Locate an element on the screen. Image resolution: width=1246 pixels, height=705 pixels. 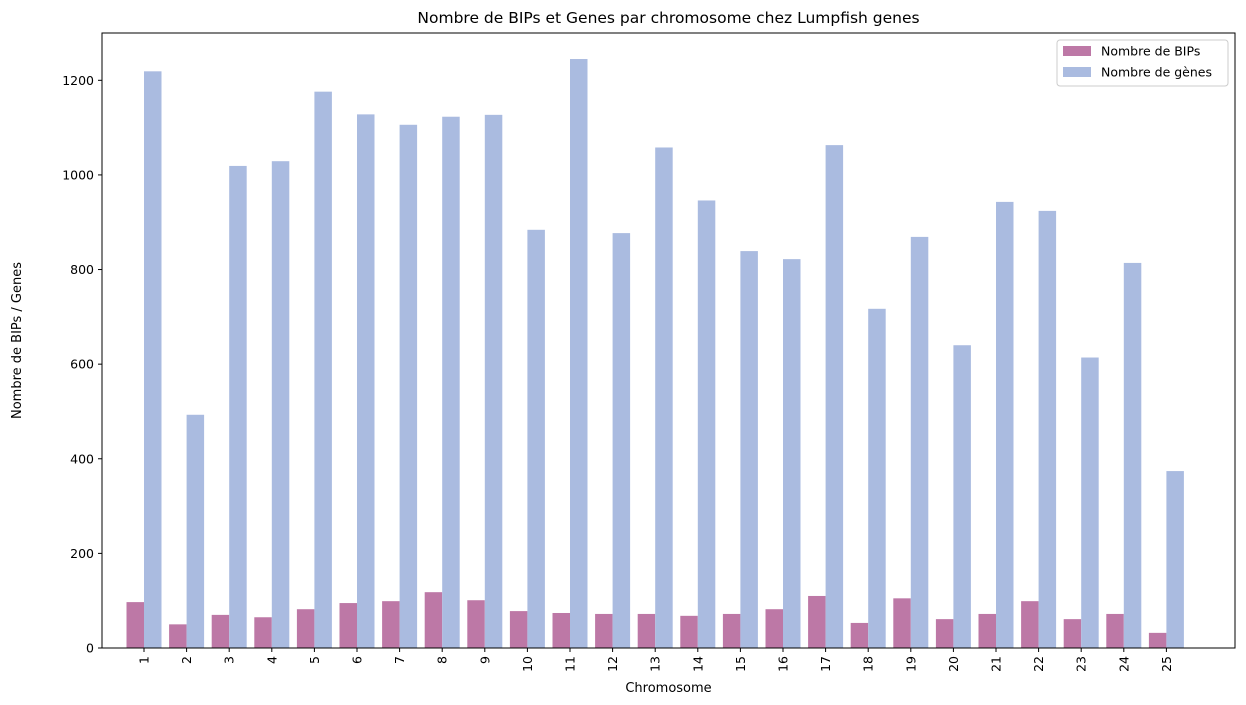
legend: Nombre de BIPs Nombre de gènes is located at coordinates (1142, 63).